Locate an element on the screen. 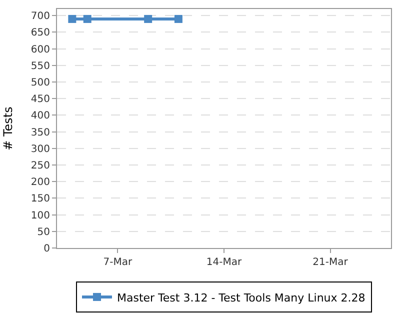 The width and height of the screenshot is (400, 320). y-axis-title: # Tests is located at coordinates (8, 128).